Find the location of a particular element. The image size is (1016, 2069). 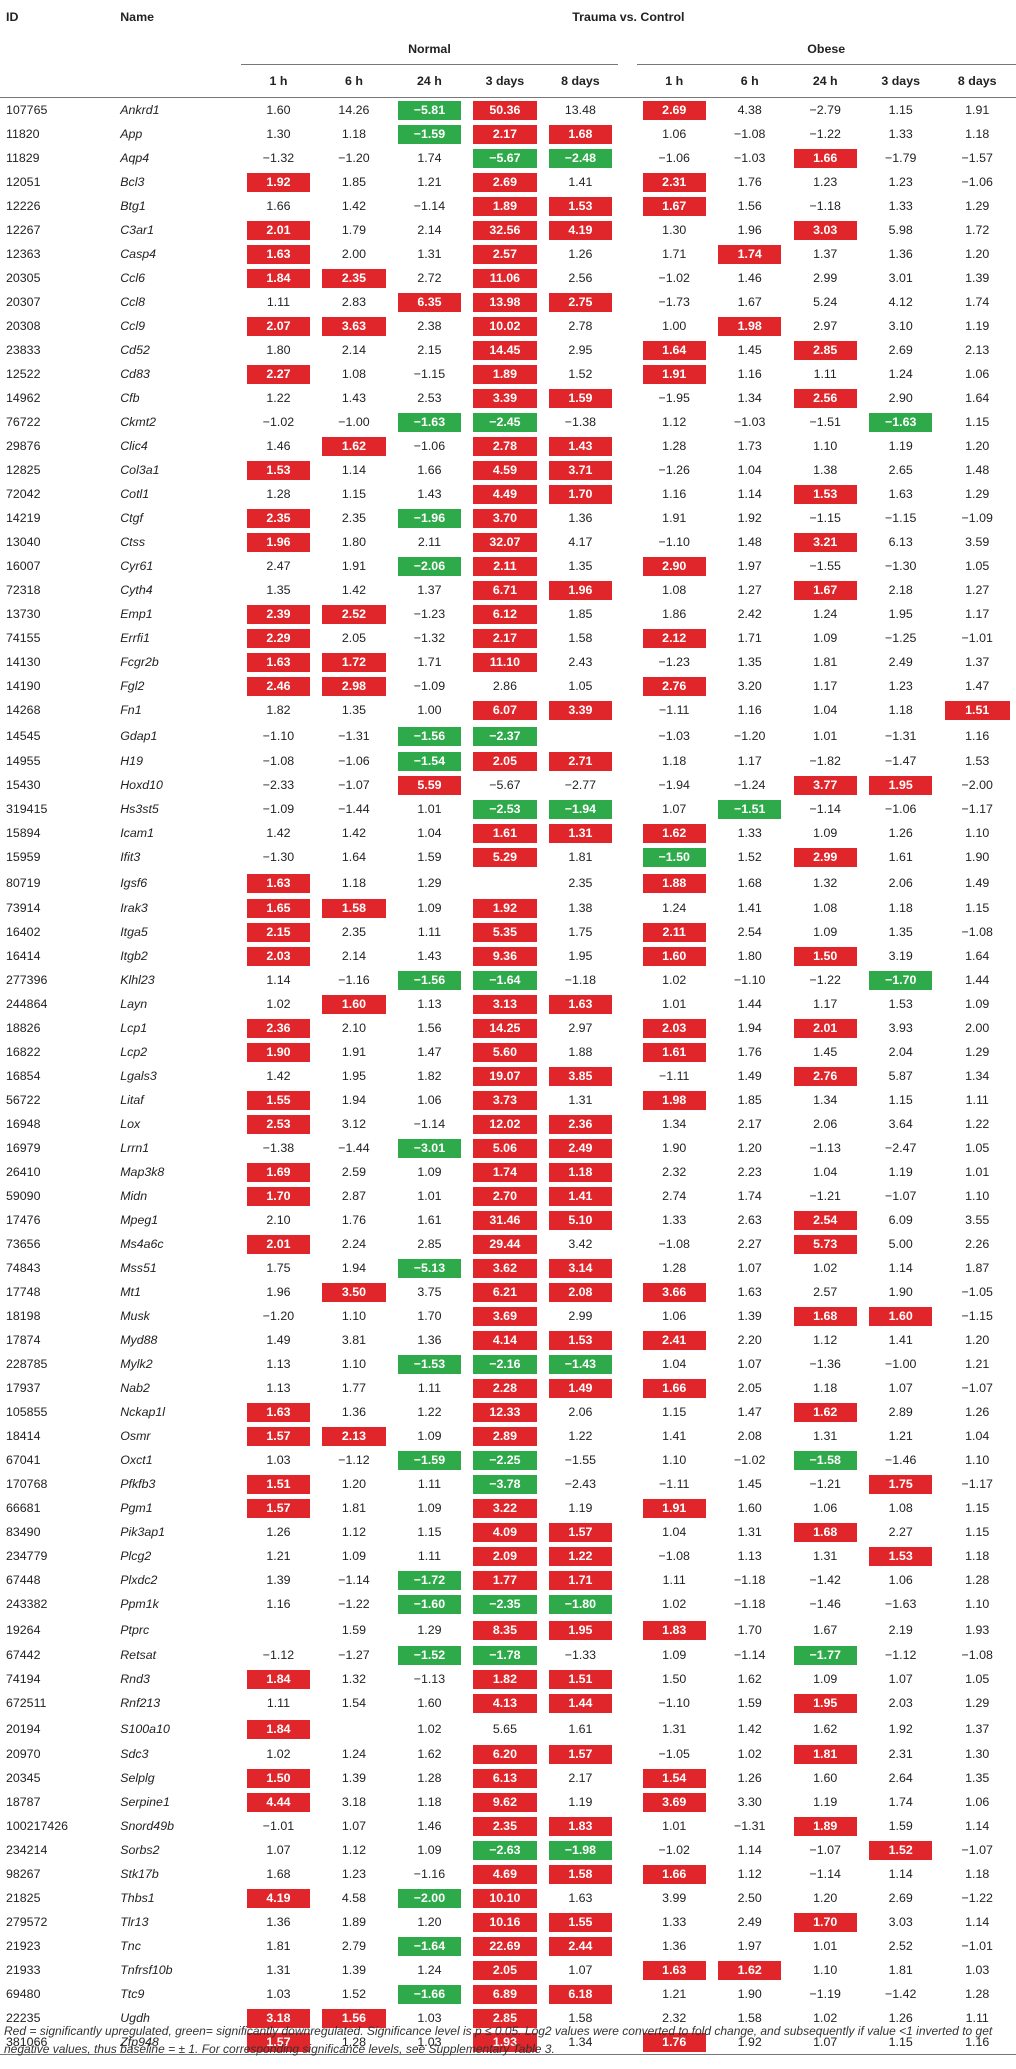

fold-change-value: −1.08 is located at coordinates (977, 1655).